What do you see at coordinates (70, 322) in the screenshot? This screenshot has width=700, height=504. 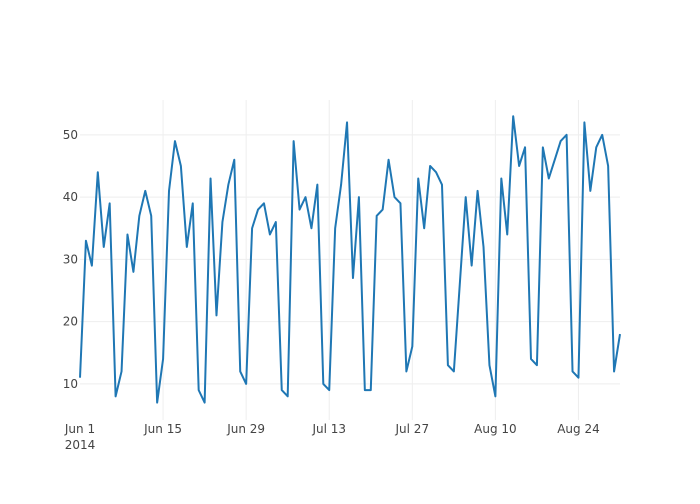 I see `y-tick-label: 20` at bounding box center [70, 322].